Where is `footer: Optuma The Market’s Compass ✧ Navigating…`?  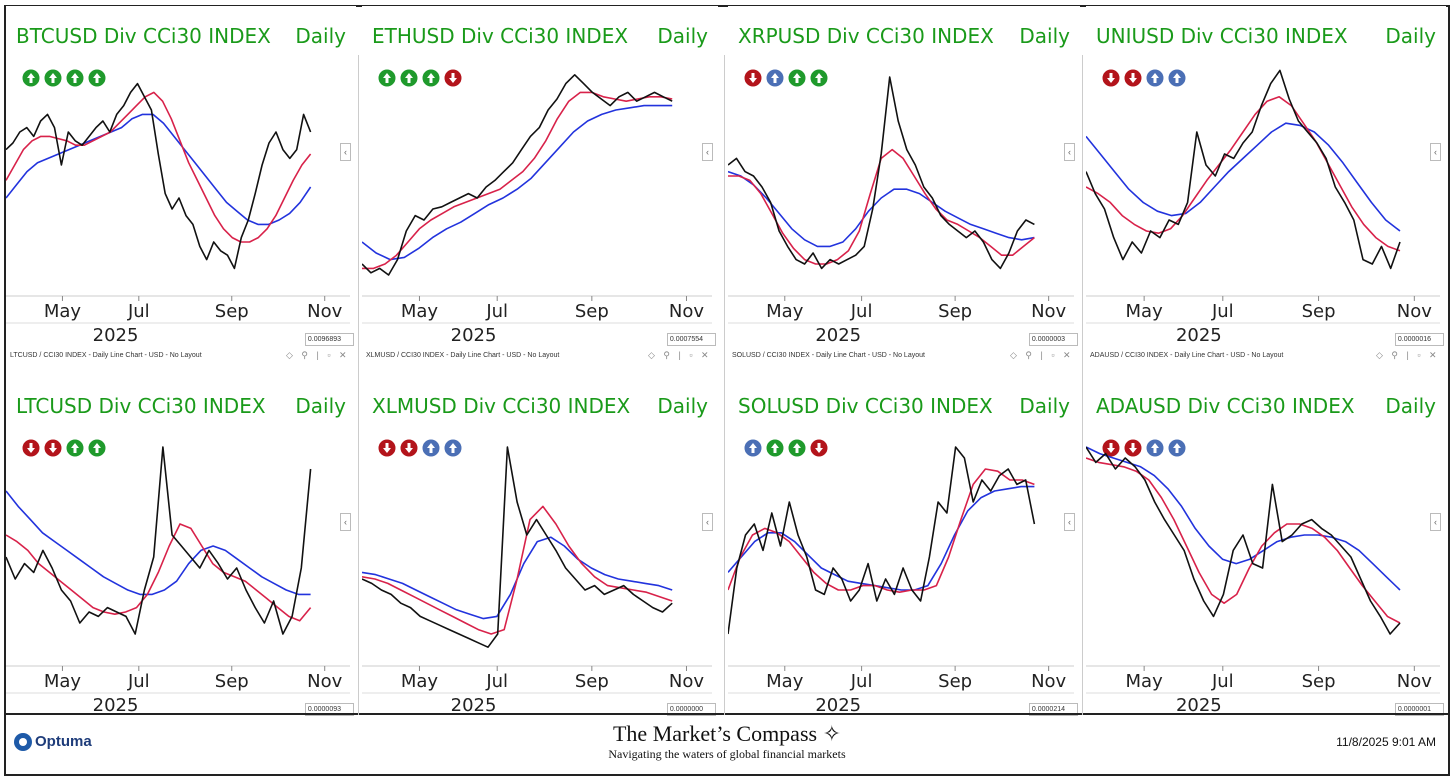
footer: Optuma The Market’s Compass ✧ Navigating… is located at coordinates (727, 745).